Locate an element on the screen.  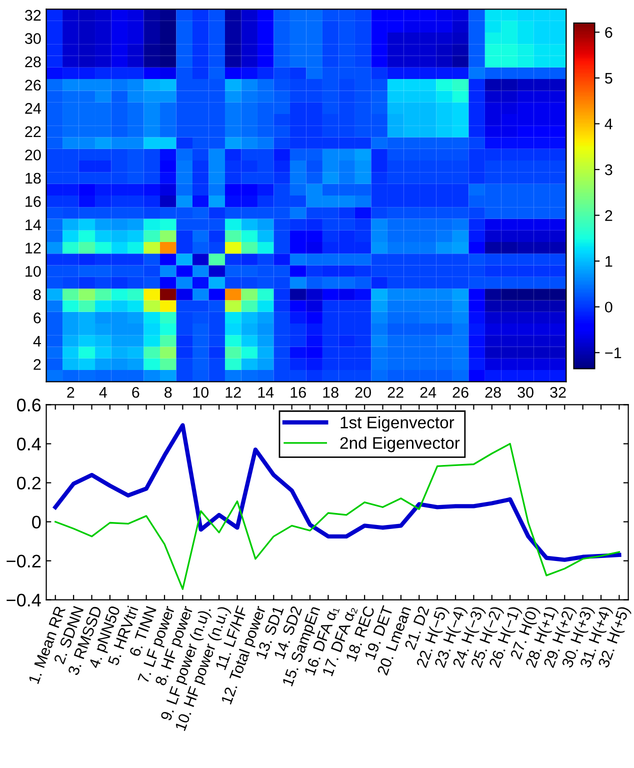
x-tick-label: 32 is located at coordinates (558, 392).